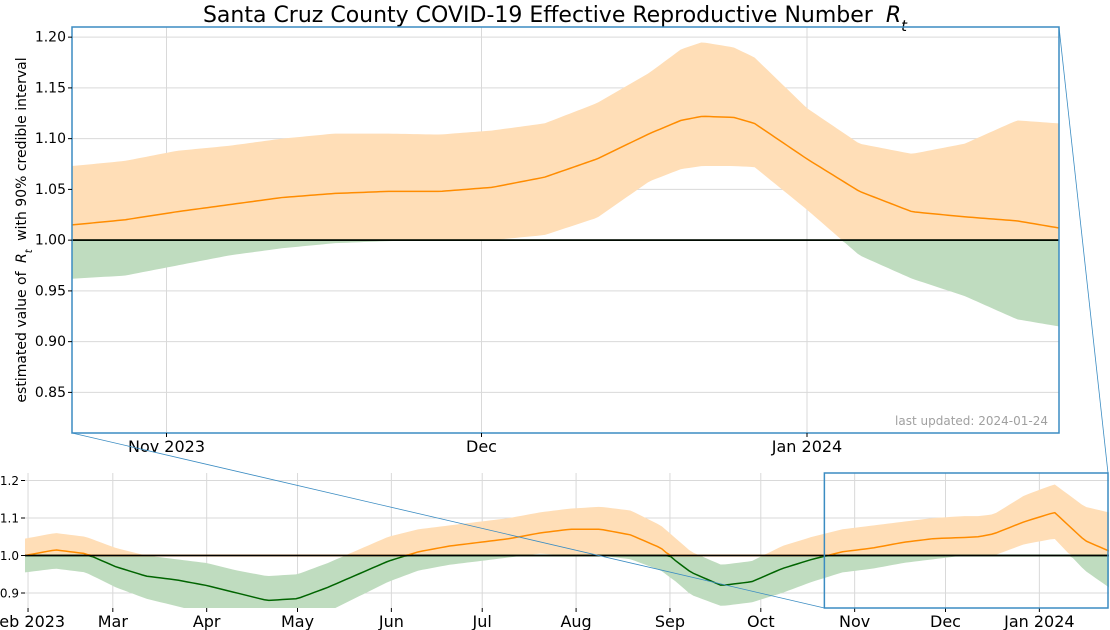  I want to click on overview-x-tick-label: Apr, so click(207, 621).